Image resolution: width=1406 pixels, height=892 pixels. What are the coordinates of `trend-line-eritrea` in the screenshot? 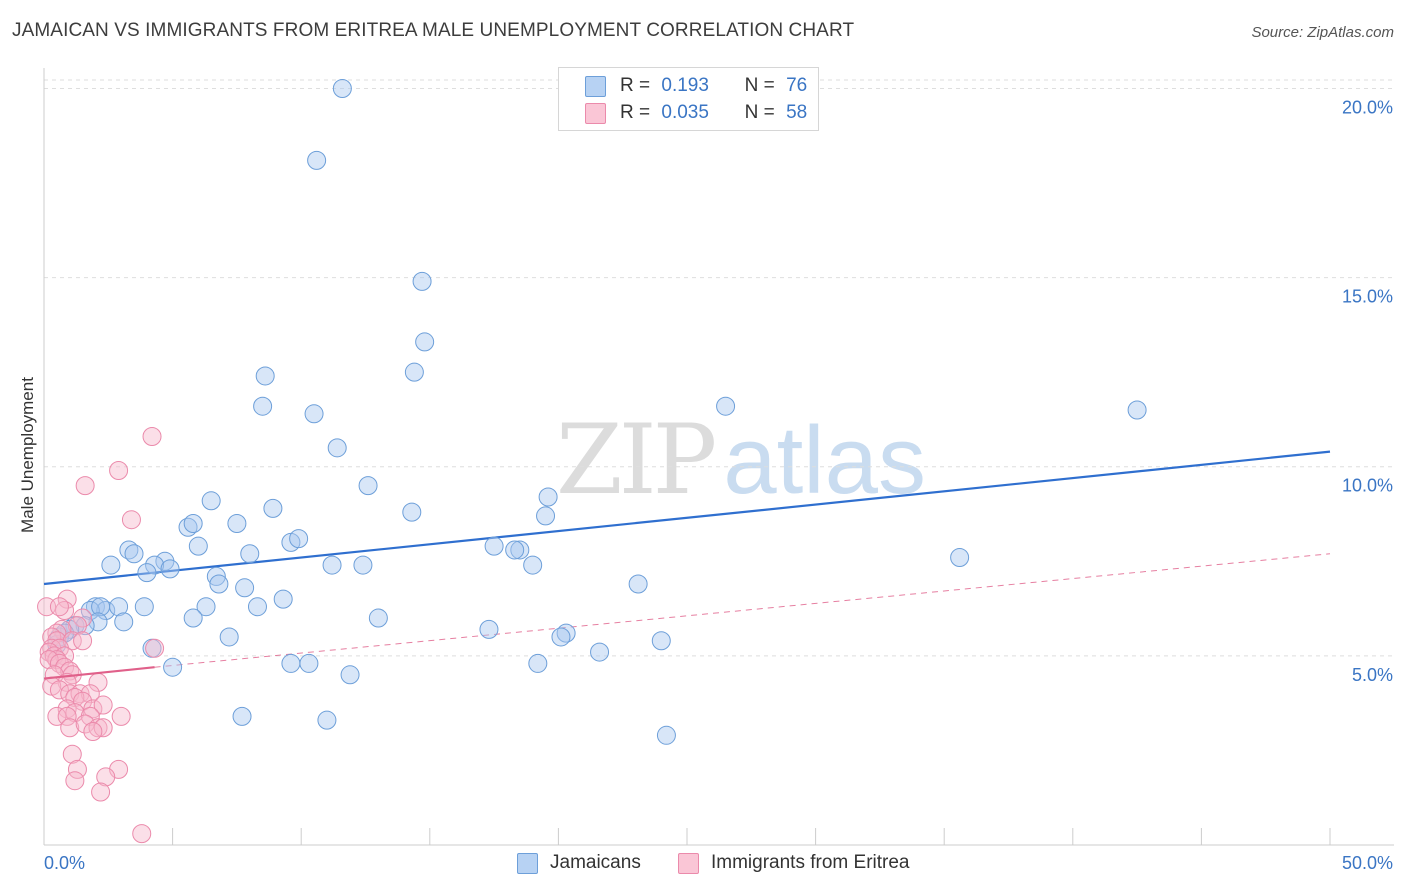 It's located at (99, 673).